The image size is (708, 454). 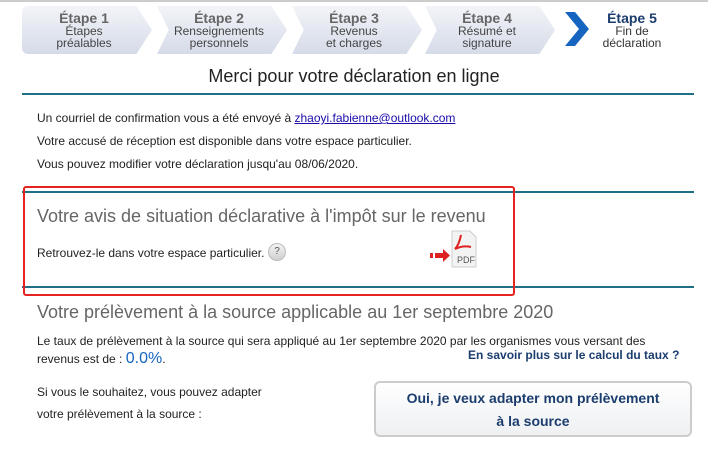 What do you see at coordinates (487, 31) in the screenshot?
I see `step-label: Résumé et` at bounding box center [487, 31].